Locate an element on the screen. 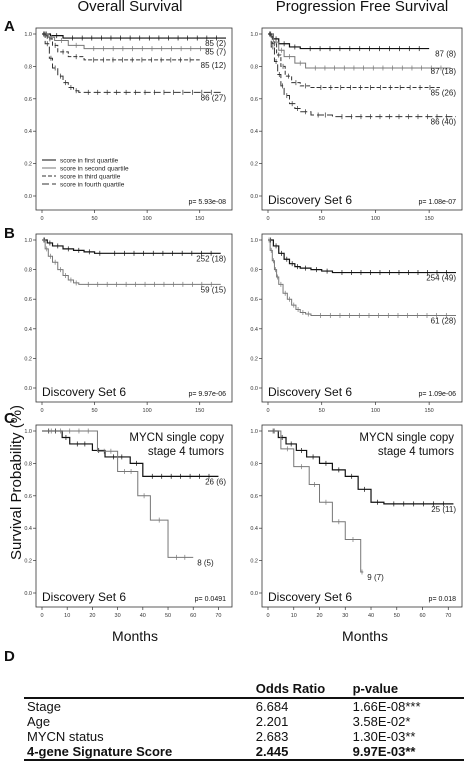 The width and height of the screenshot is (474, 764). p-value-label: p= 1.09e-06 is located at coordinates (437, 394).